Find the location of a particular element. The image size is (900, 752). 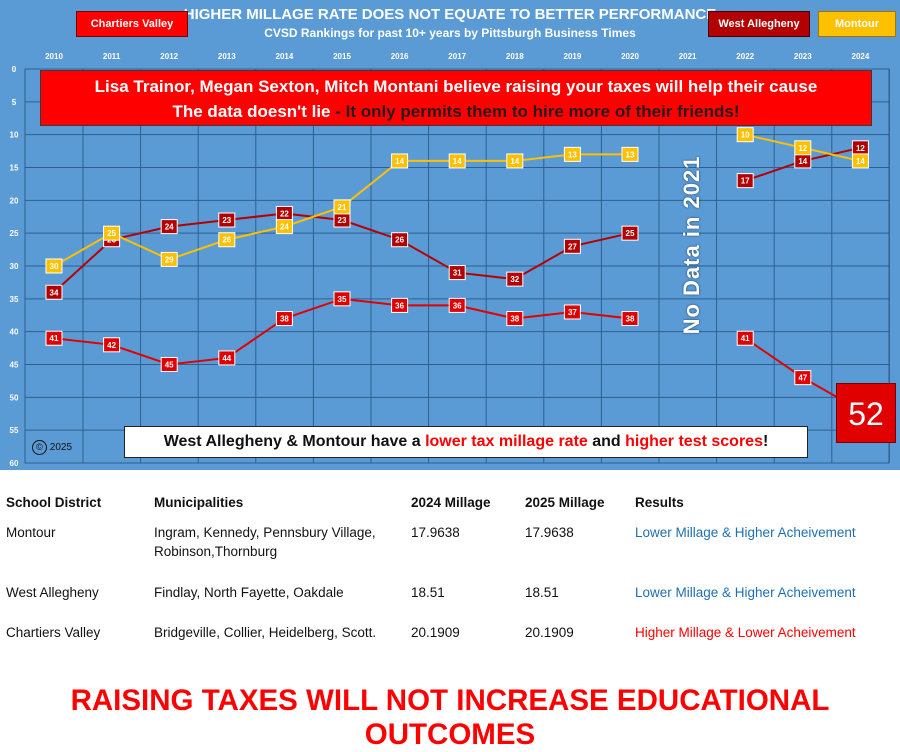

header-2025-millage: 2025 Millage is located at coordinates (565, 502).